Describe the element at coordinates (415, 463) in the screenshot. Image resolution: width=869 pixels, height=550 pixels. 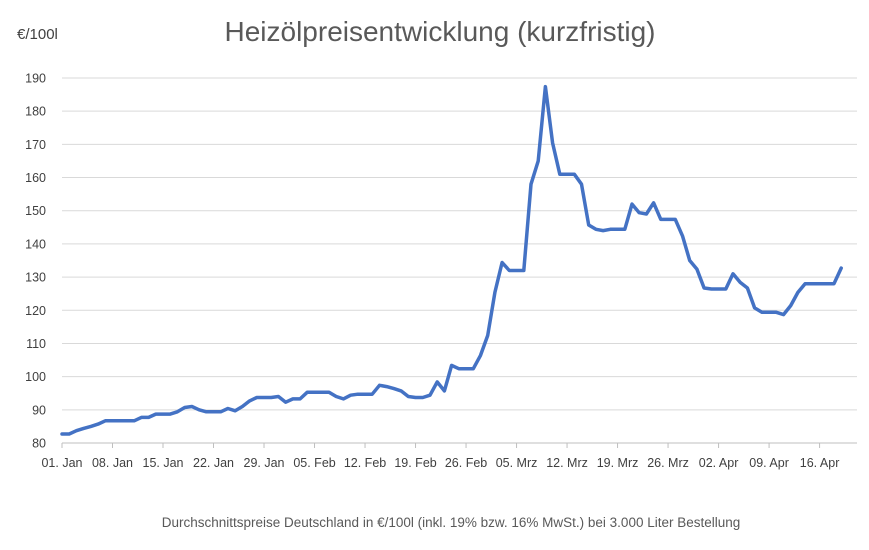
I see `x-tick-label: 19. Feb` at that location.